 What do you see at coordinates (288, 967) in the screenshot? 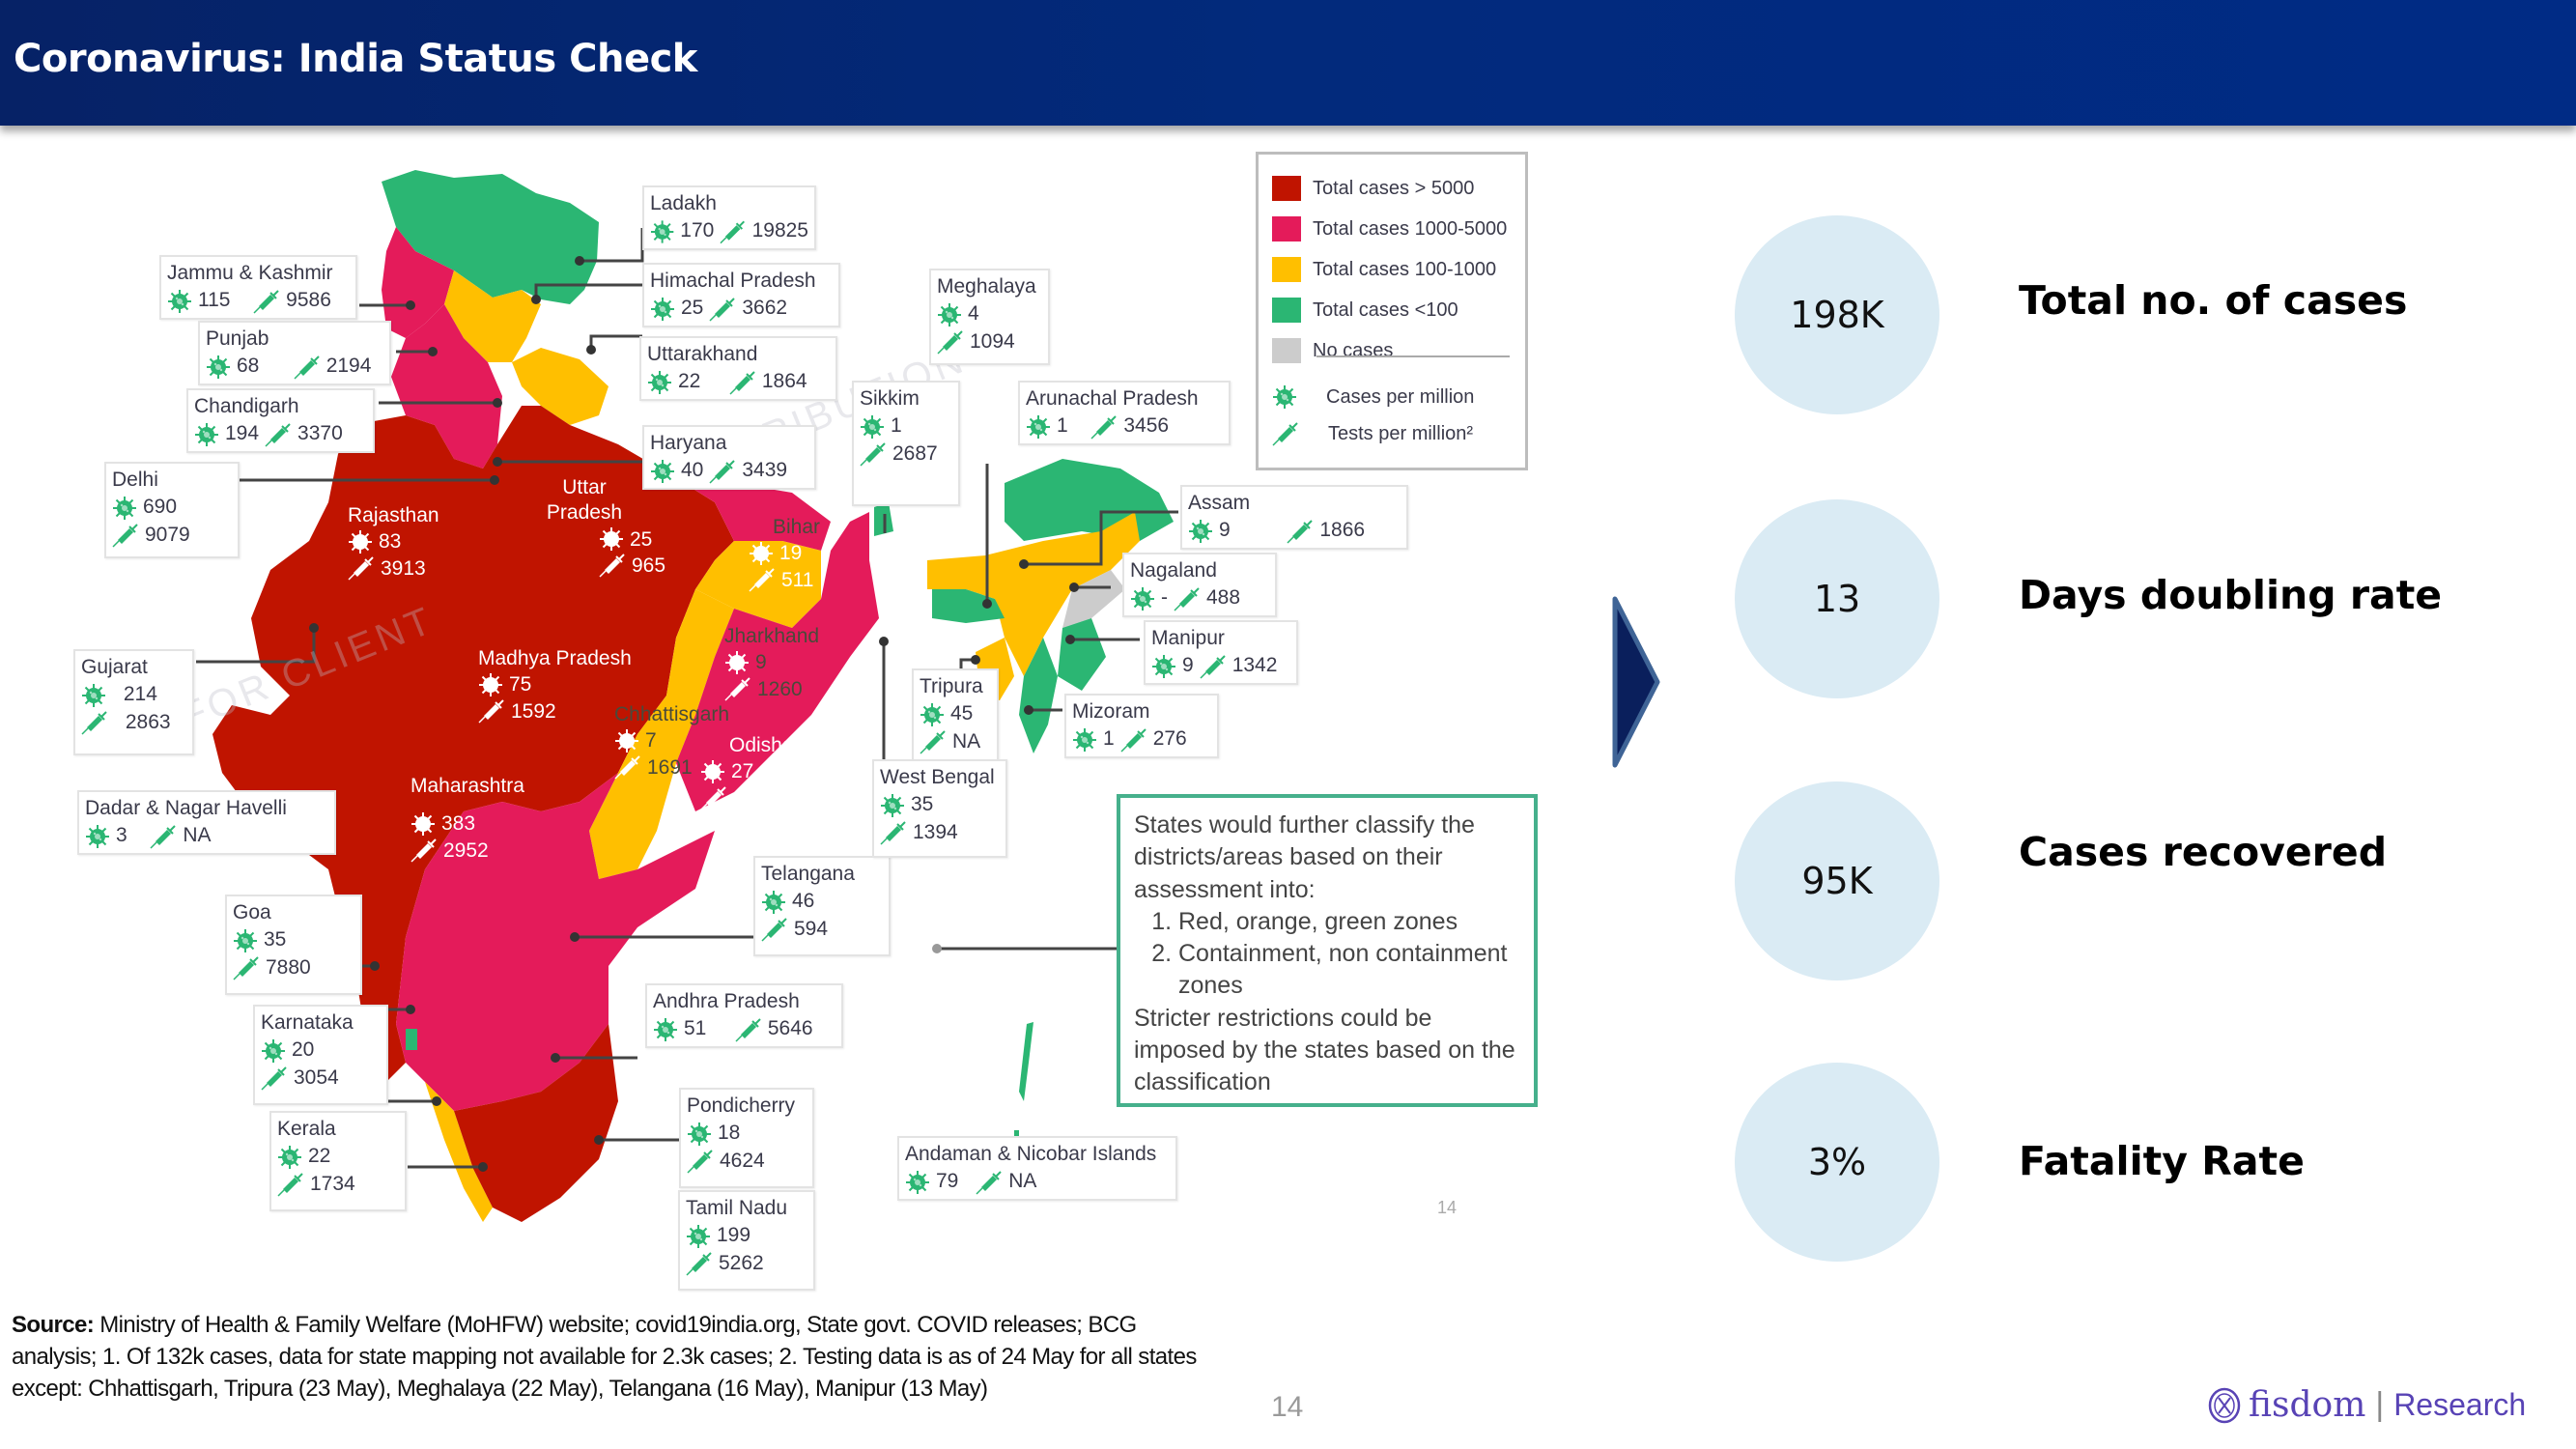
I see `tests-per-million: 7880` at bounding box center [288, 967].